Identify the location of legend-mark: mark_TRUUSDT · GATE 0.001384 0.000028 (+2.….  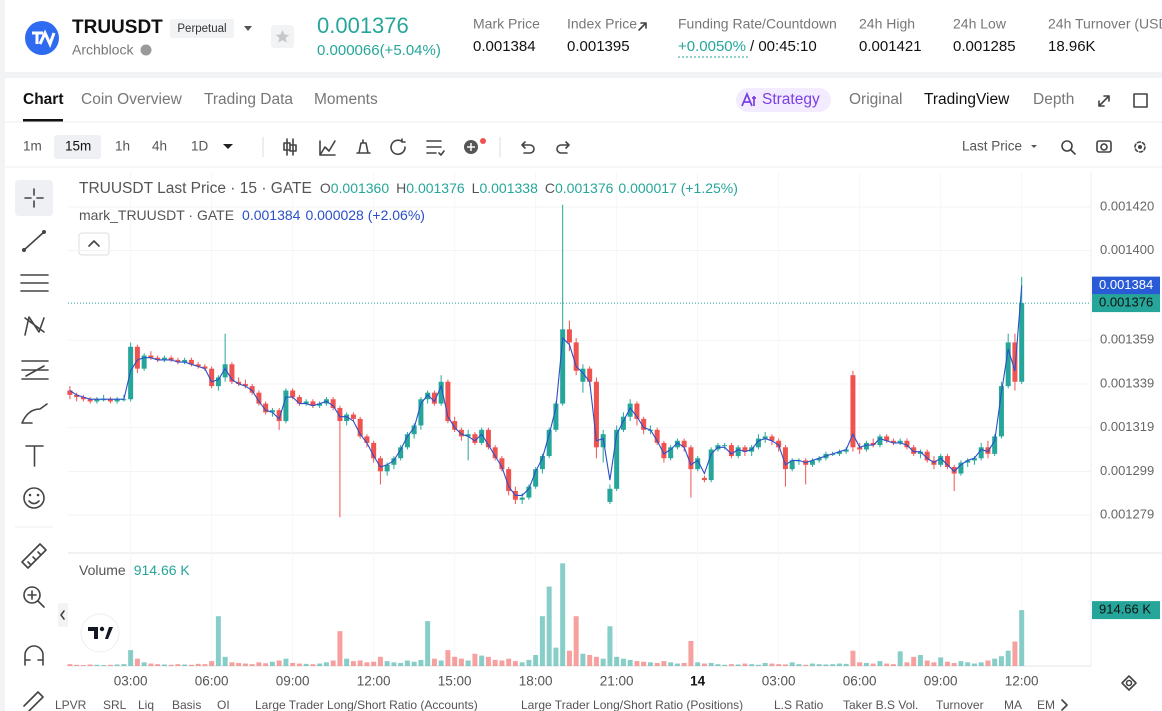
(252, 215).